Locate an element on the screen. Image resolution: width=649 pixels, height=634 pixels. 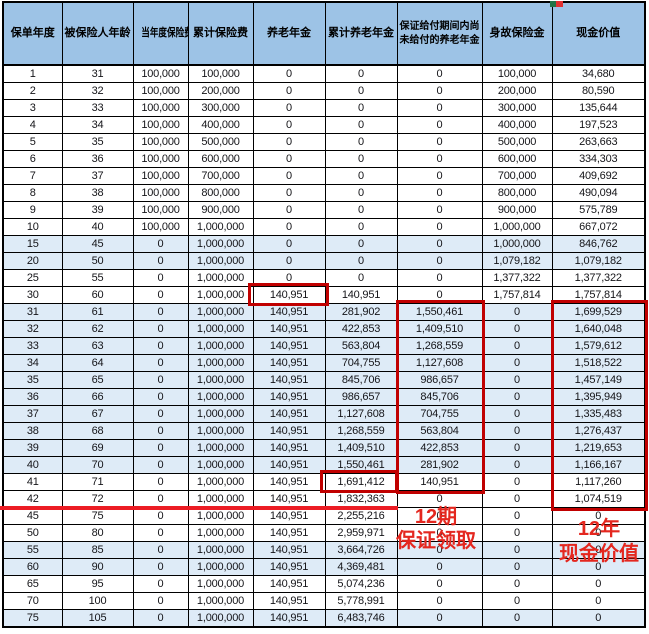
table-cell: 1,079,182 is located at coordinates (598, 261).